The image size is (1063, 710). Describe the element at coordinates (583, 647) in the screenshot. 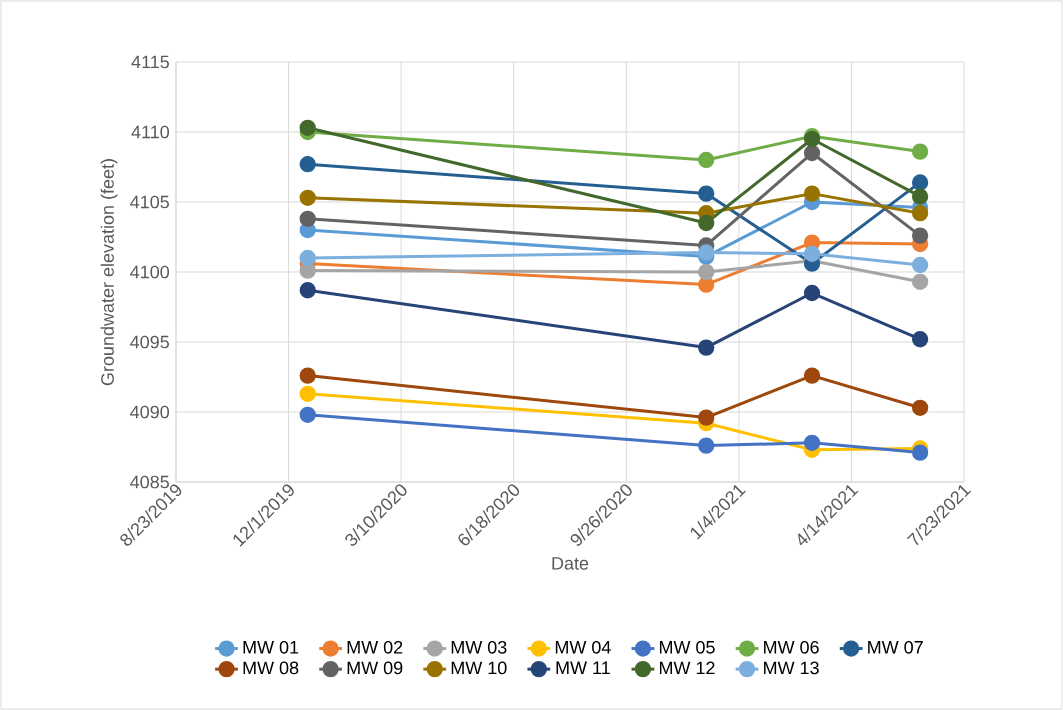

I see `legend-label: MW 04` at that location.